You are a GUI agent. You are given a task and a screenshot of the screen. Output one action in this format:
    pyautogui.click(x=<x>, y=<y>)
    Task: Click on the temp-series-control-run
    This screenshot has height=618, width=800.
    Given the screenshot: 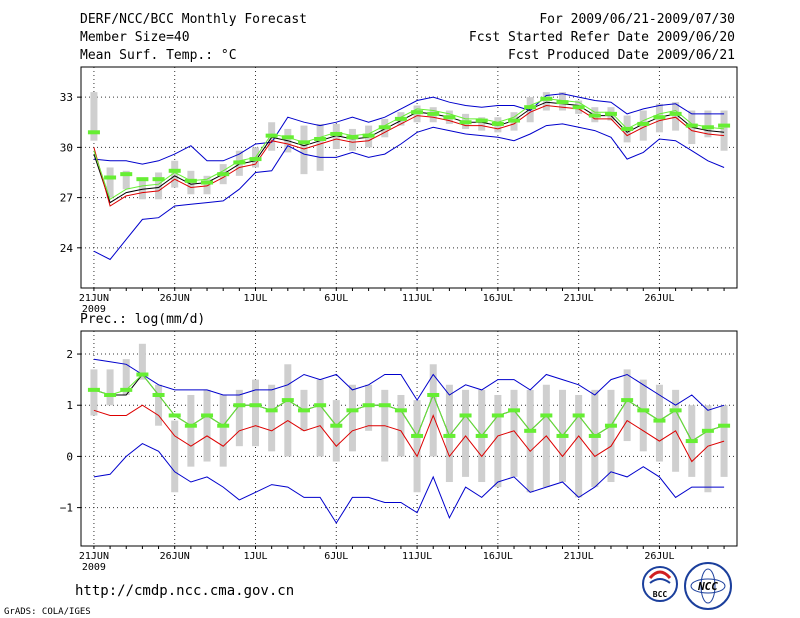 What is the action you would take?
    pyautogui.click(x=409, y=149)
    